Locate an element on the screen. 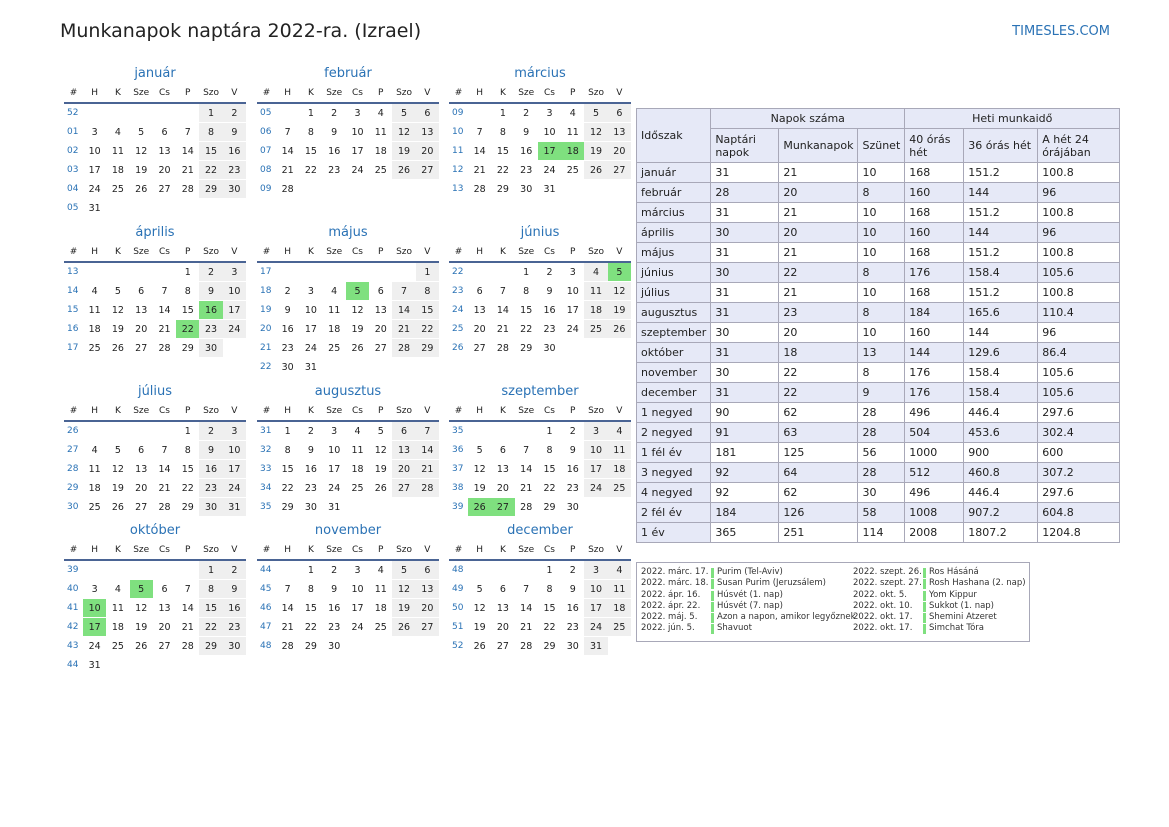  week-number: 42 is located at coordinates (73, 627).